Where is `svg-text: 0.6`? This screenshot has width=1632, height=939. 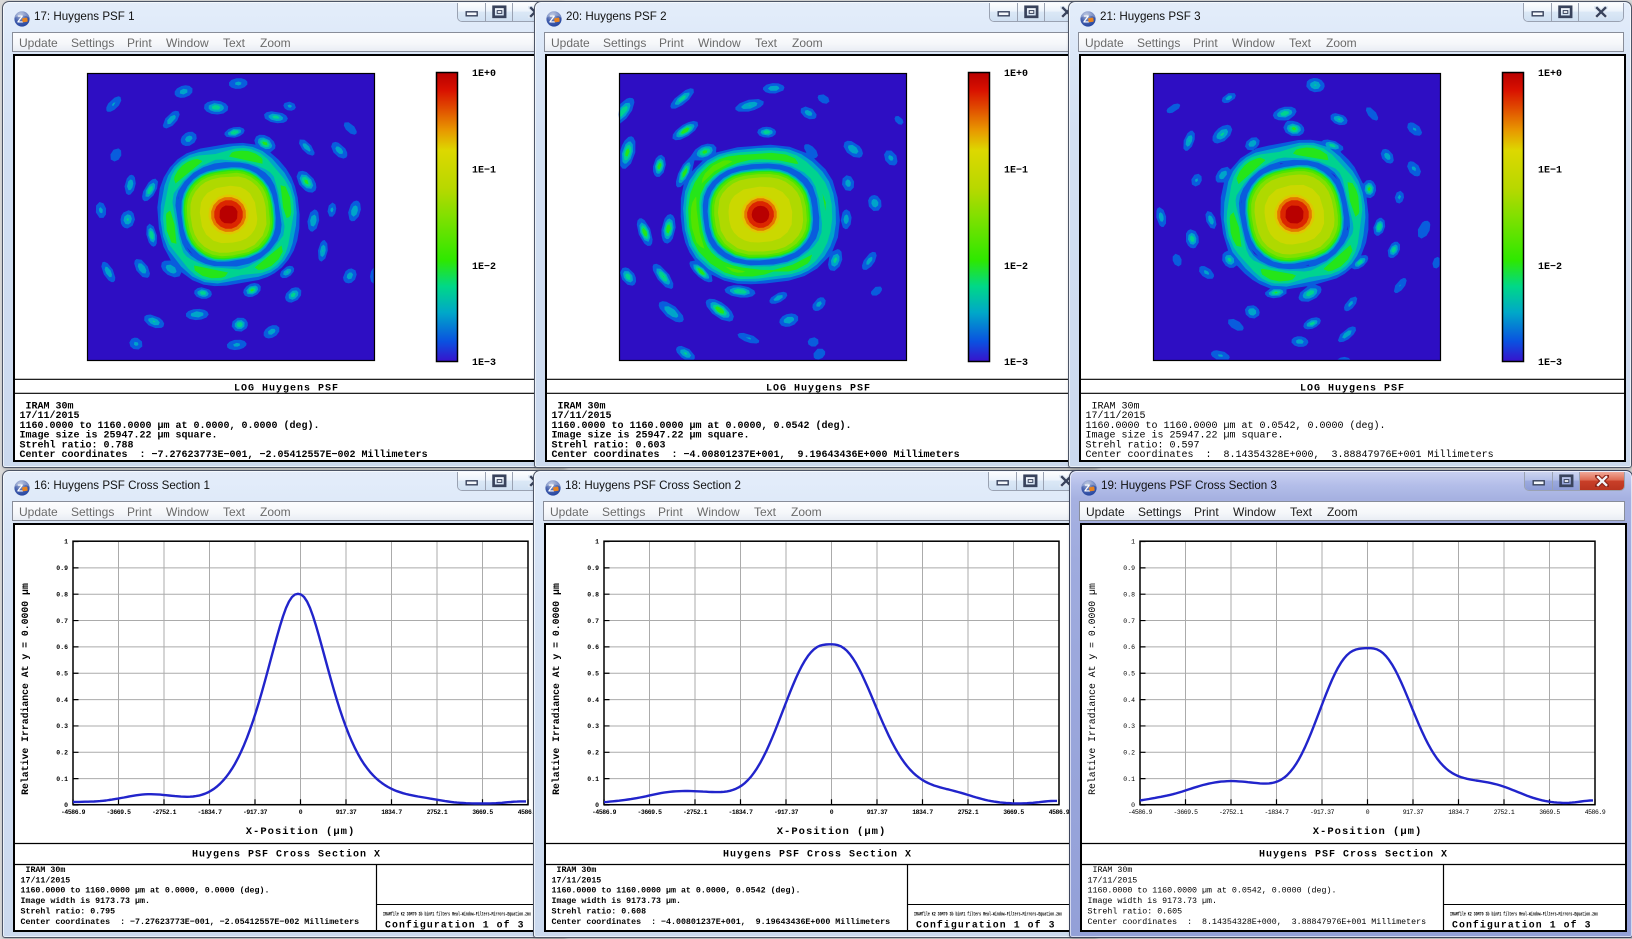
svg-text: 0.6 is located at coordinates (1129, 647).